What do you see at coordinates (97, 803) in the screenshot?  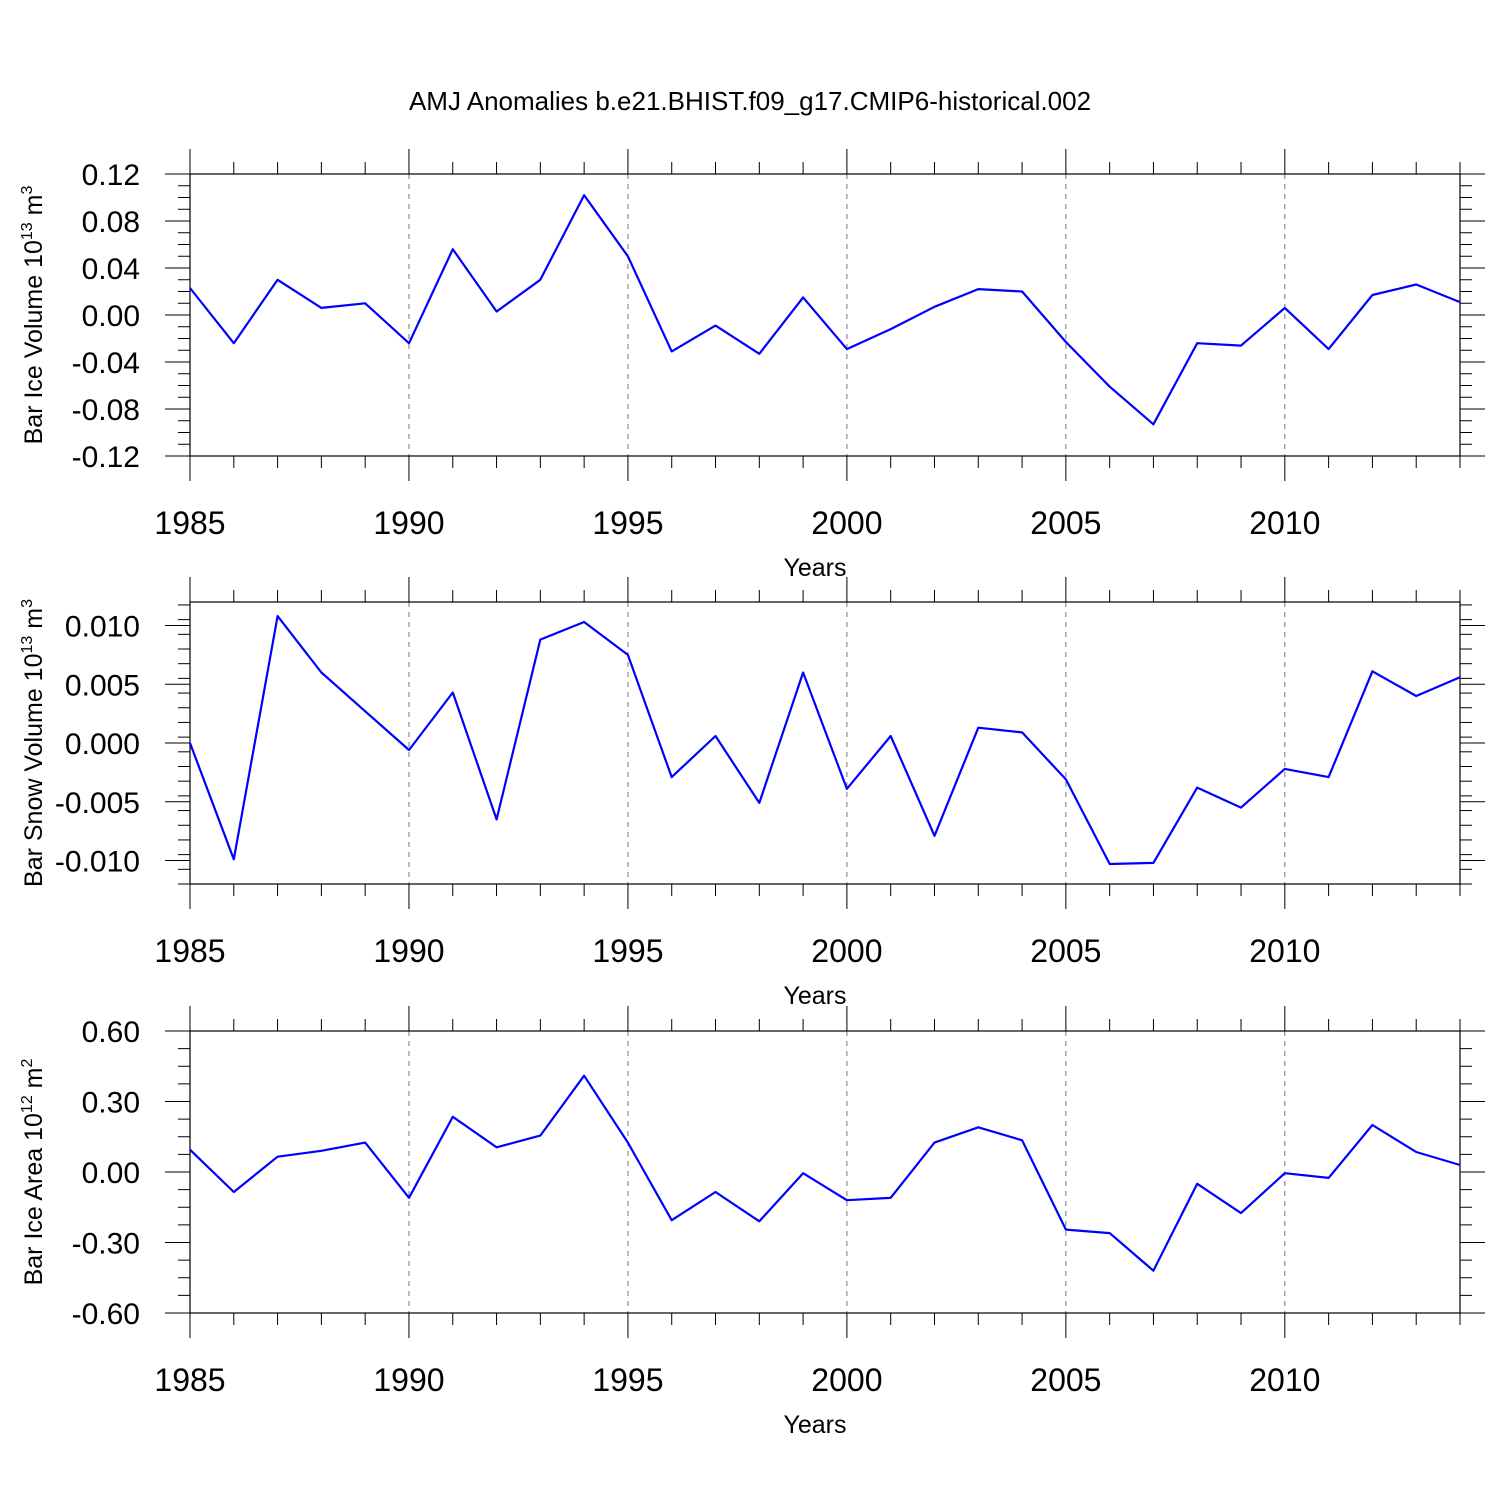 I see `y-tick-label: -0.005` at bounding box center [97, 803].